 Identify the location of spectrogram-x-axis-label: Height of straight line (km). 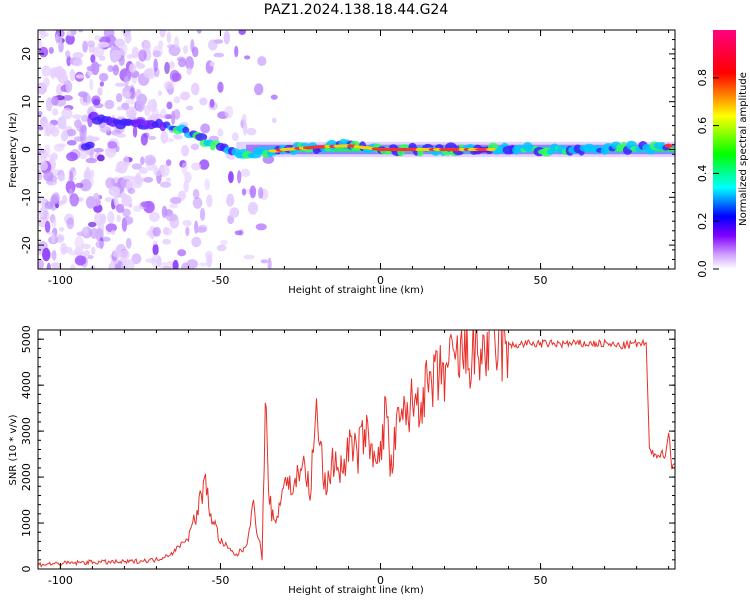
(356, 290).